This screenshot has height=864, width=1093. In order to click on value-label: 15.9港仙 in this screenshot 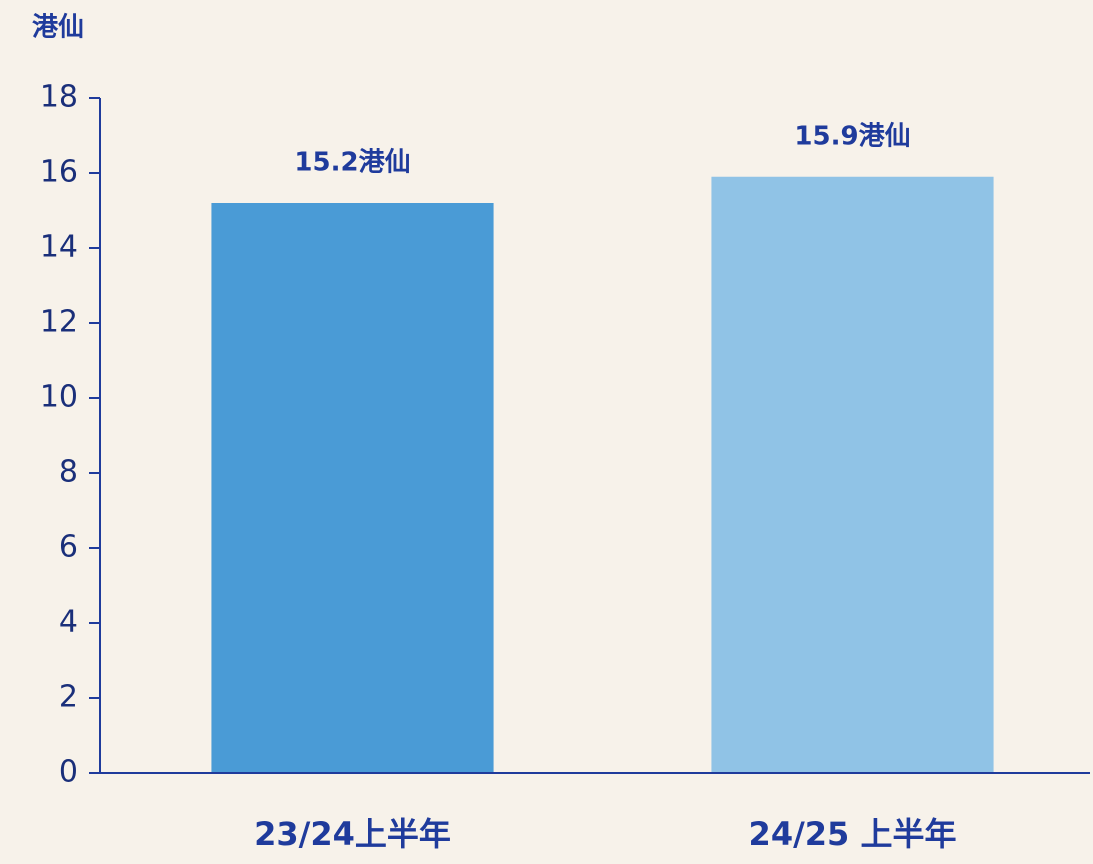, I will do `click(852, 136)`.